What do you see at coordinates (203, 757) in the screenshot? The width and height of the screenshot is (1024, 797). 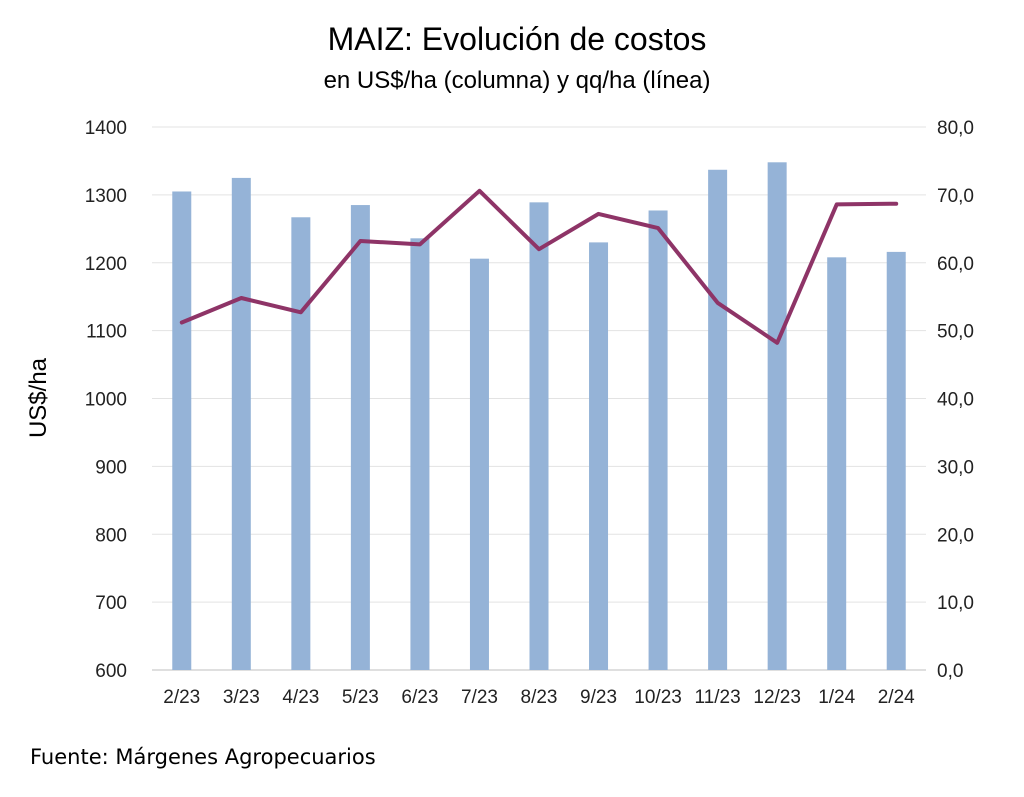 I see `source-note: Fuente: Márgenes Agropecuarios` at bounding box center [203, 757].